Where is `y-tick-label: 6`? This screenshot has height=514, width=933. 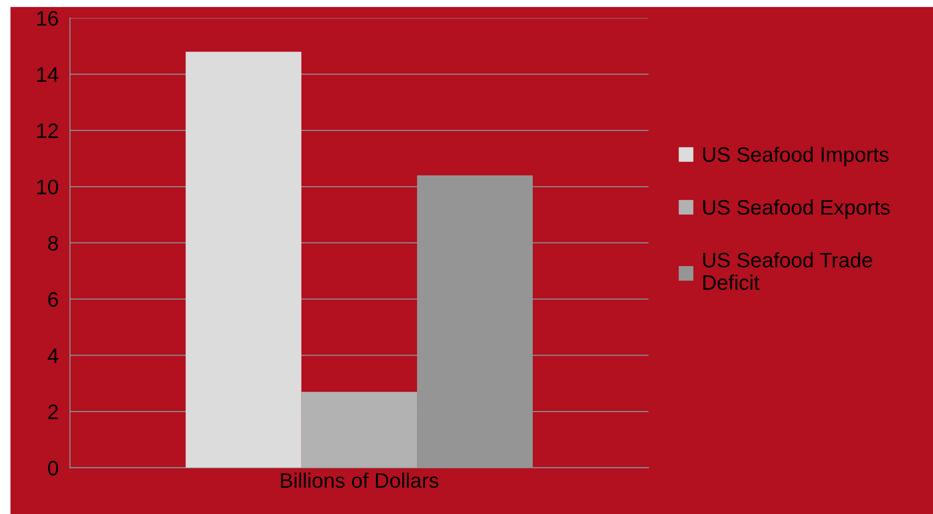
y-tick-label: 6 is located at coordinates (53, 299).